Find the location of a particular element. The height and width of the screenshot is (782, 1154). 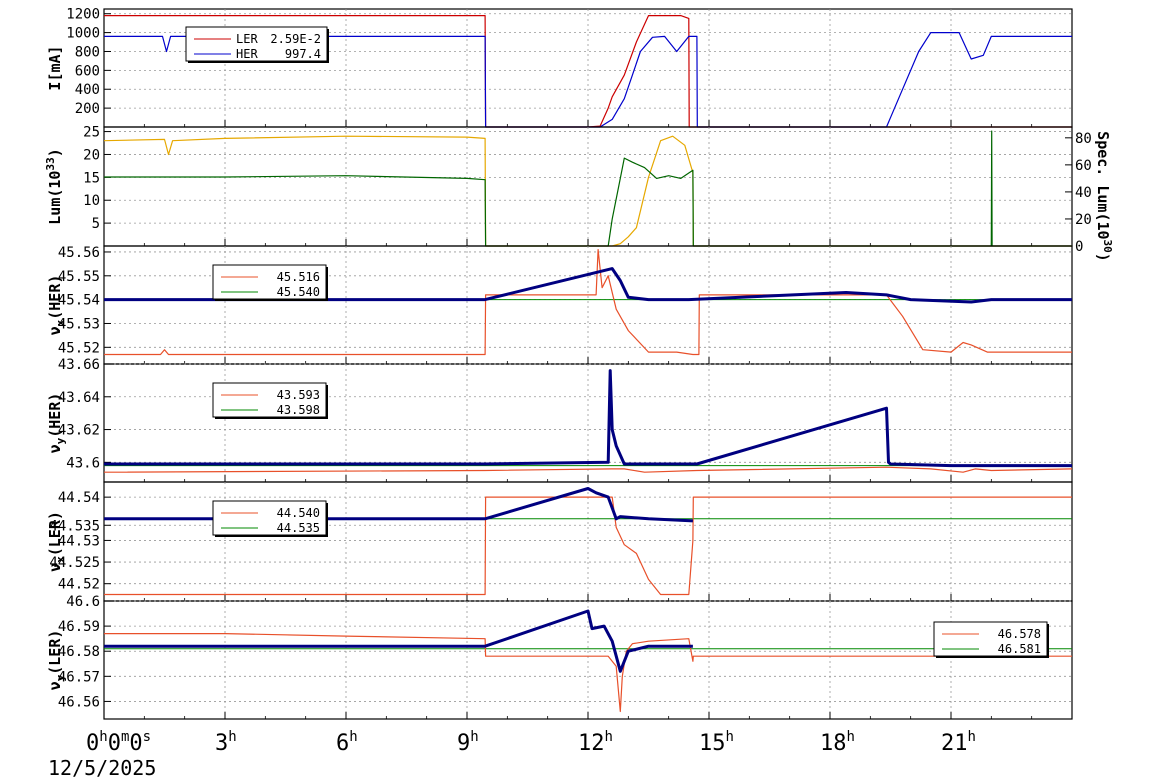

y-tick-label: 46.58 is located at coordinates (79, 652).